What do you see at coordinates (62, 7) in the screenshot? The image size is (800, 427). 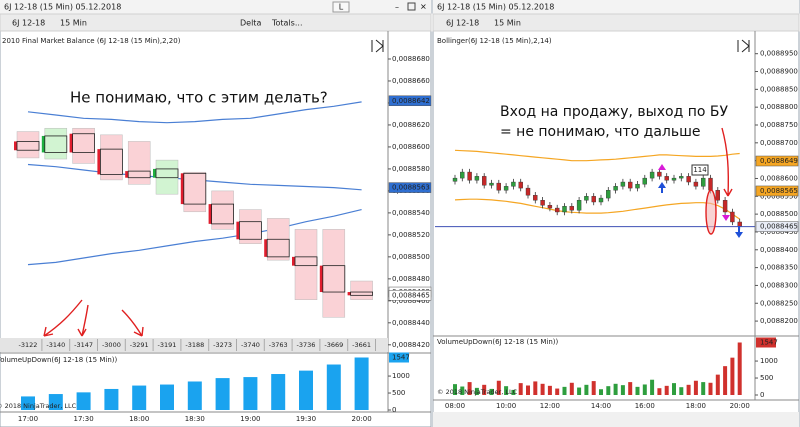 I see `window-title: 6J 12-18 (15 Min) 05.12.2018` at bounding box center [62, 7].